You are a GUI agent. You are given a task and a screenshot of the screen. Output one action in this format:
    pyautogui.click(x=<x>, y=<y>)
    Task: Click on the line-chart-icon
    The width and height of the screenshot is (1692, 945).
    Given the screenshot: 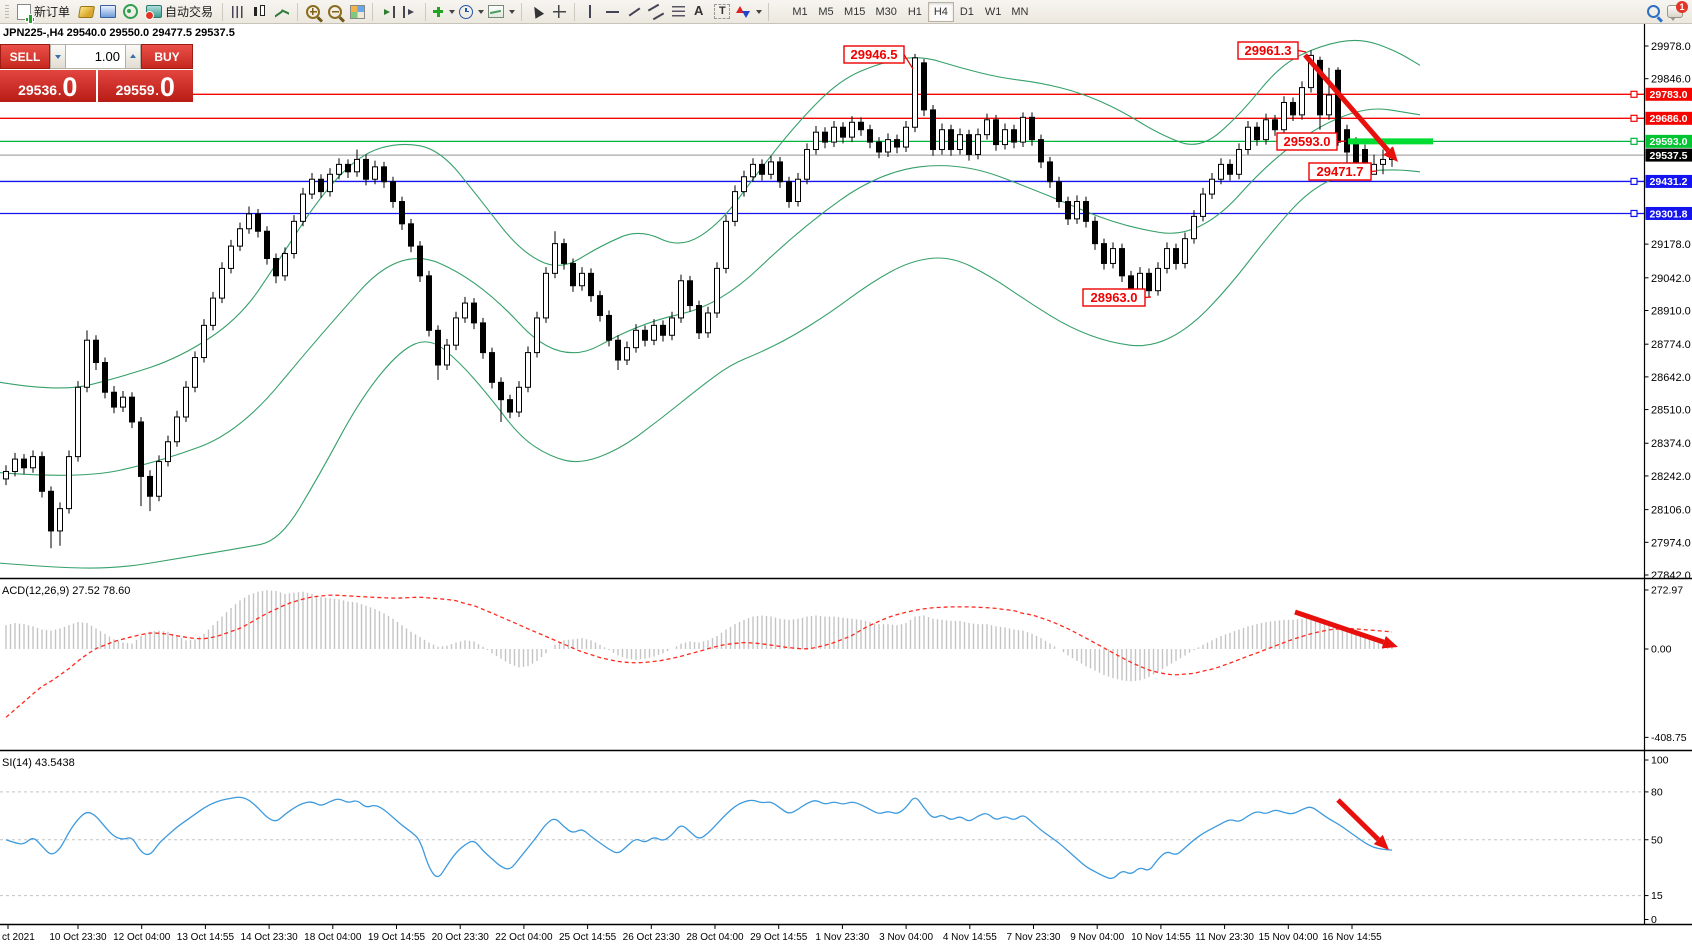 What is the action you would take?
    pyautogui.click(x=282, y=12)
    